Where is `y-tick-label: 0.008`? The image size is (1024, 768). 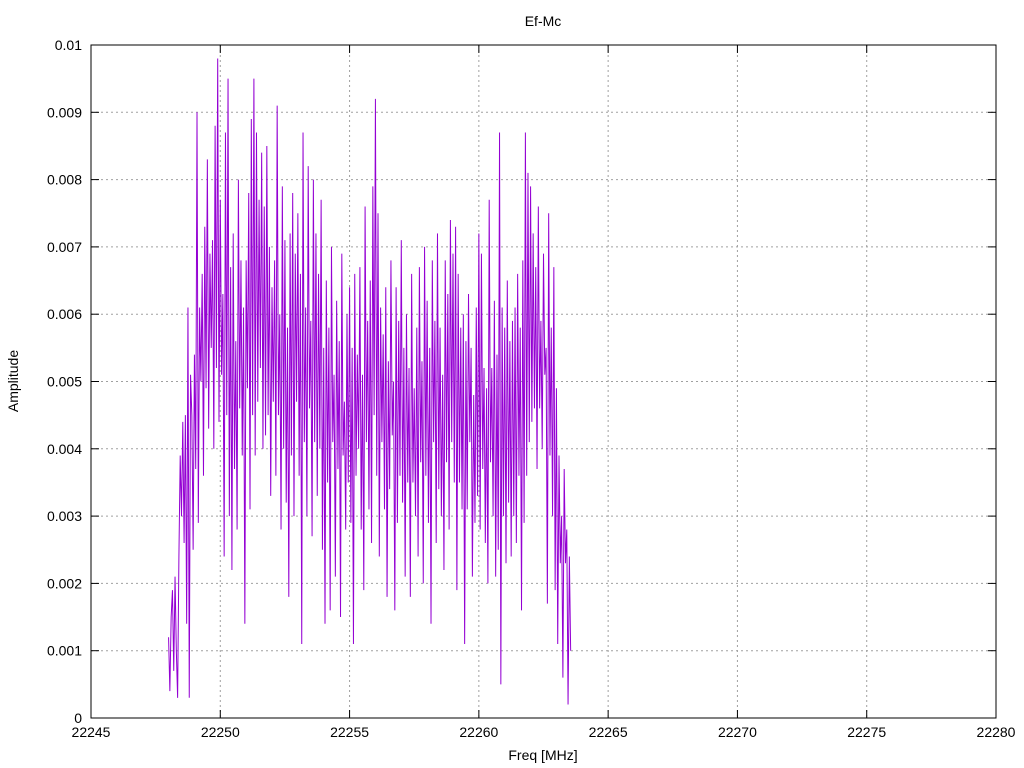
y-tick-label: 0.008 is located at coordinates (64, 180).